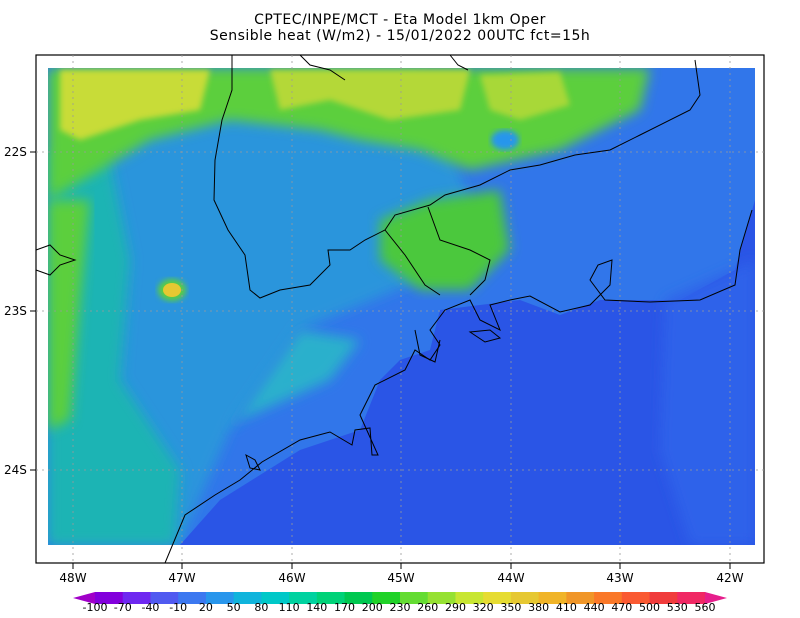  Describe the element at coordinates (459, 251) in the screenshot. I see `state-border-rj-mg` at that location.